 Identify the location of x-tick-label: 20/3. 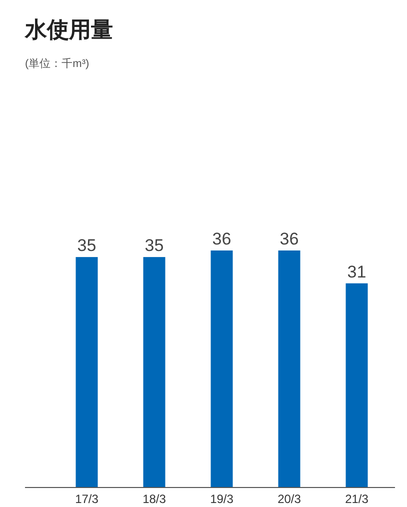
(290, 499).